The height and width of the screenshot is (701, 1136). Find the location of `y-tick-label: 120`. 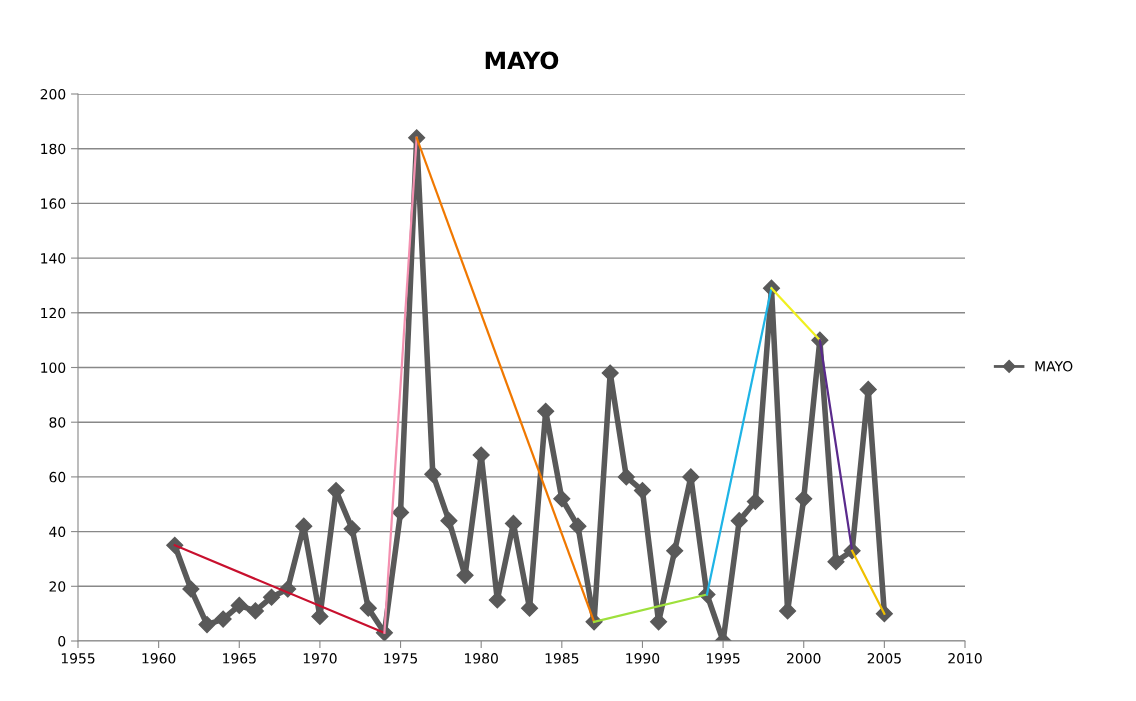

y-tick-label: 120 is located at coordinates (53, 313).